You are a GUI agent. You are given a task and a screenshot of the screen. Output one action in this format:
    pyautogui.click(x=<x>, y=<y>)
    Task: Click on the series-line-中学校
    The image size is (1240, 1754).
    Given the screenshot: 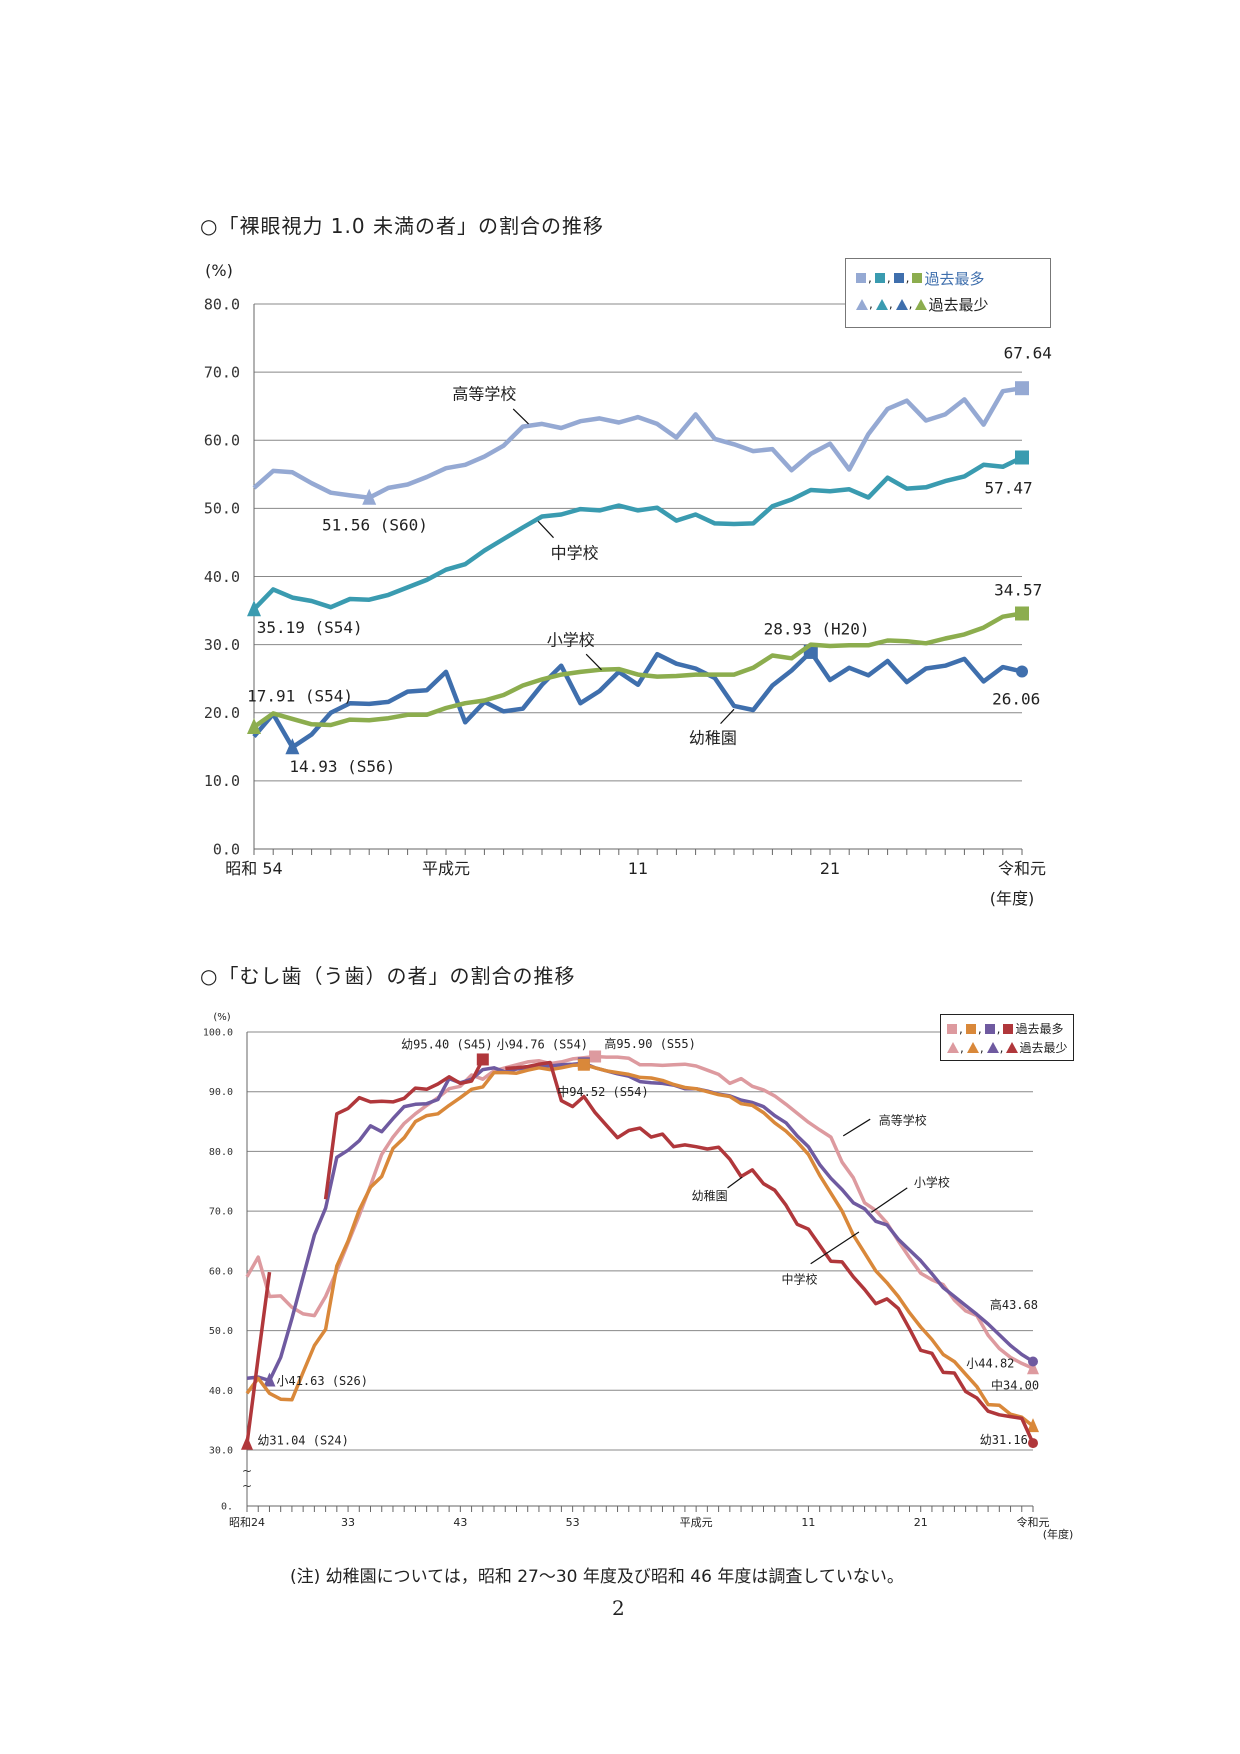 What is the action you would take?
    pyautogui.click(x=637, y=533)
    